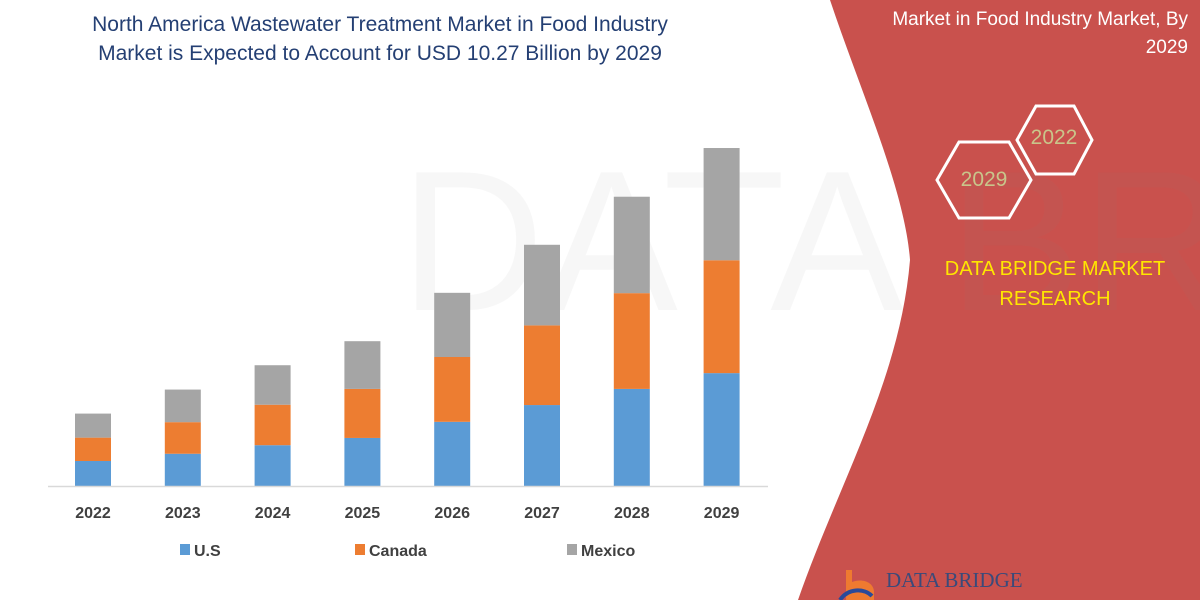 Image resolution: width=1200 pixels, height=605 pixels. What do you see at coordinates (572, 549) in the screenshot?
I see `legend-swatch-mexico` at bounding box center [572, 549].